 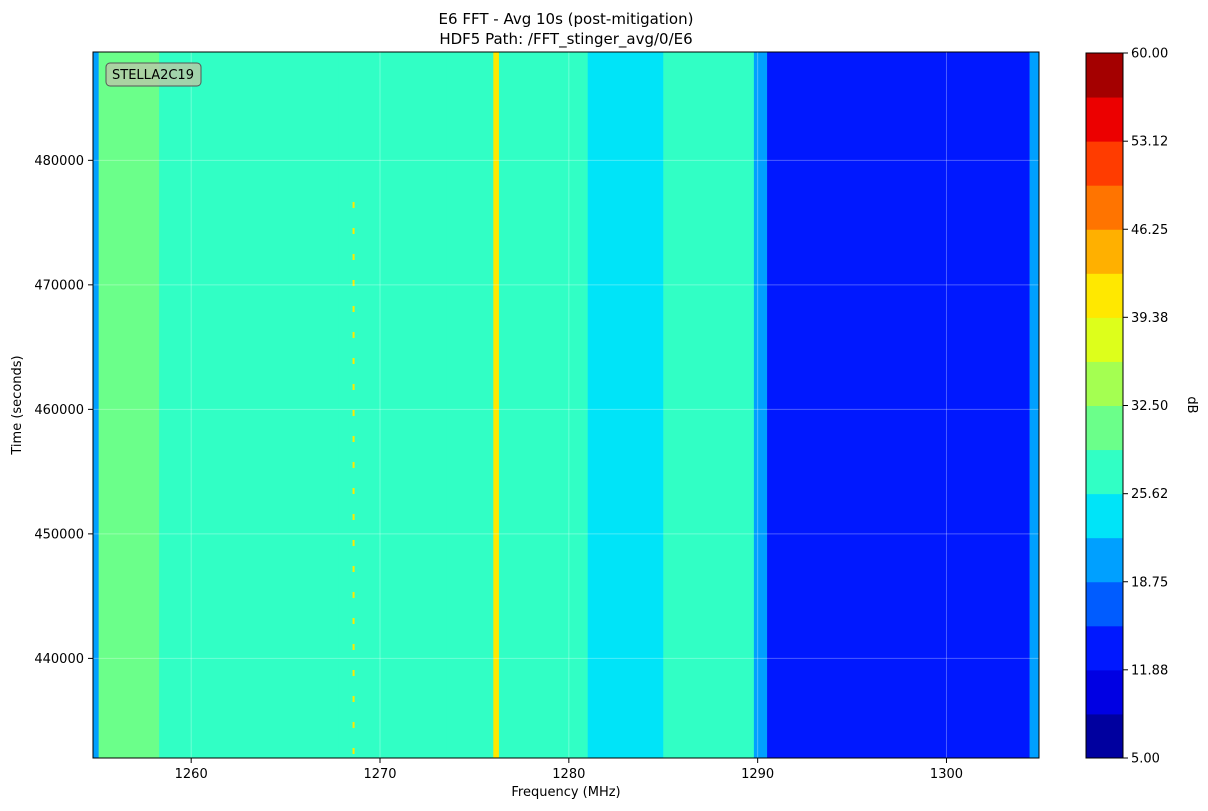 What do you see at coordinates (59, 534) in the screenshot?
I see `y-tick-label: 450000` at bounding box center [59, 534].